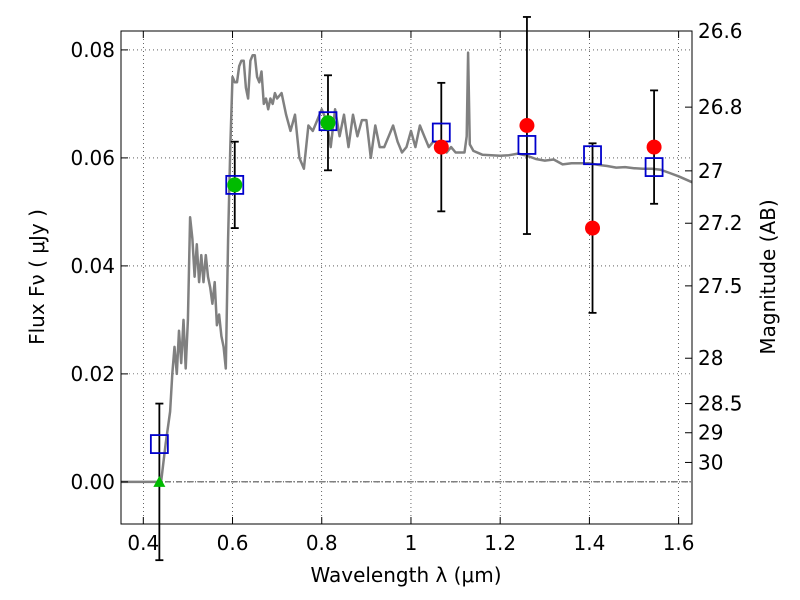  I want to click on y-tick-label: 0.00, so click(92, 482).